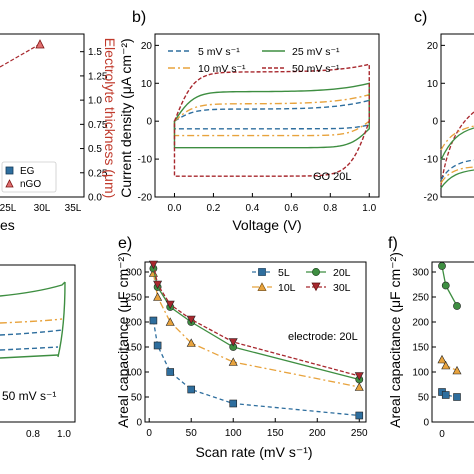  Describe the element at coordinates (95, 198) in the screenshot. I see `panel-a-y2-tick-label: 0.0` at that location.